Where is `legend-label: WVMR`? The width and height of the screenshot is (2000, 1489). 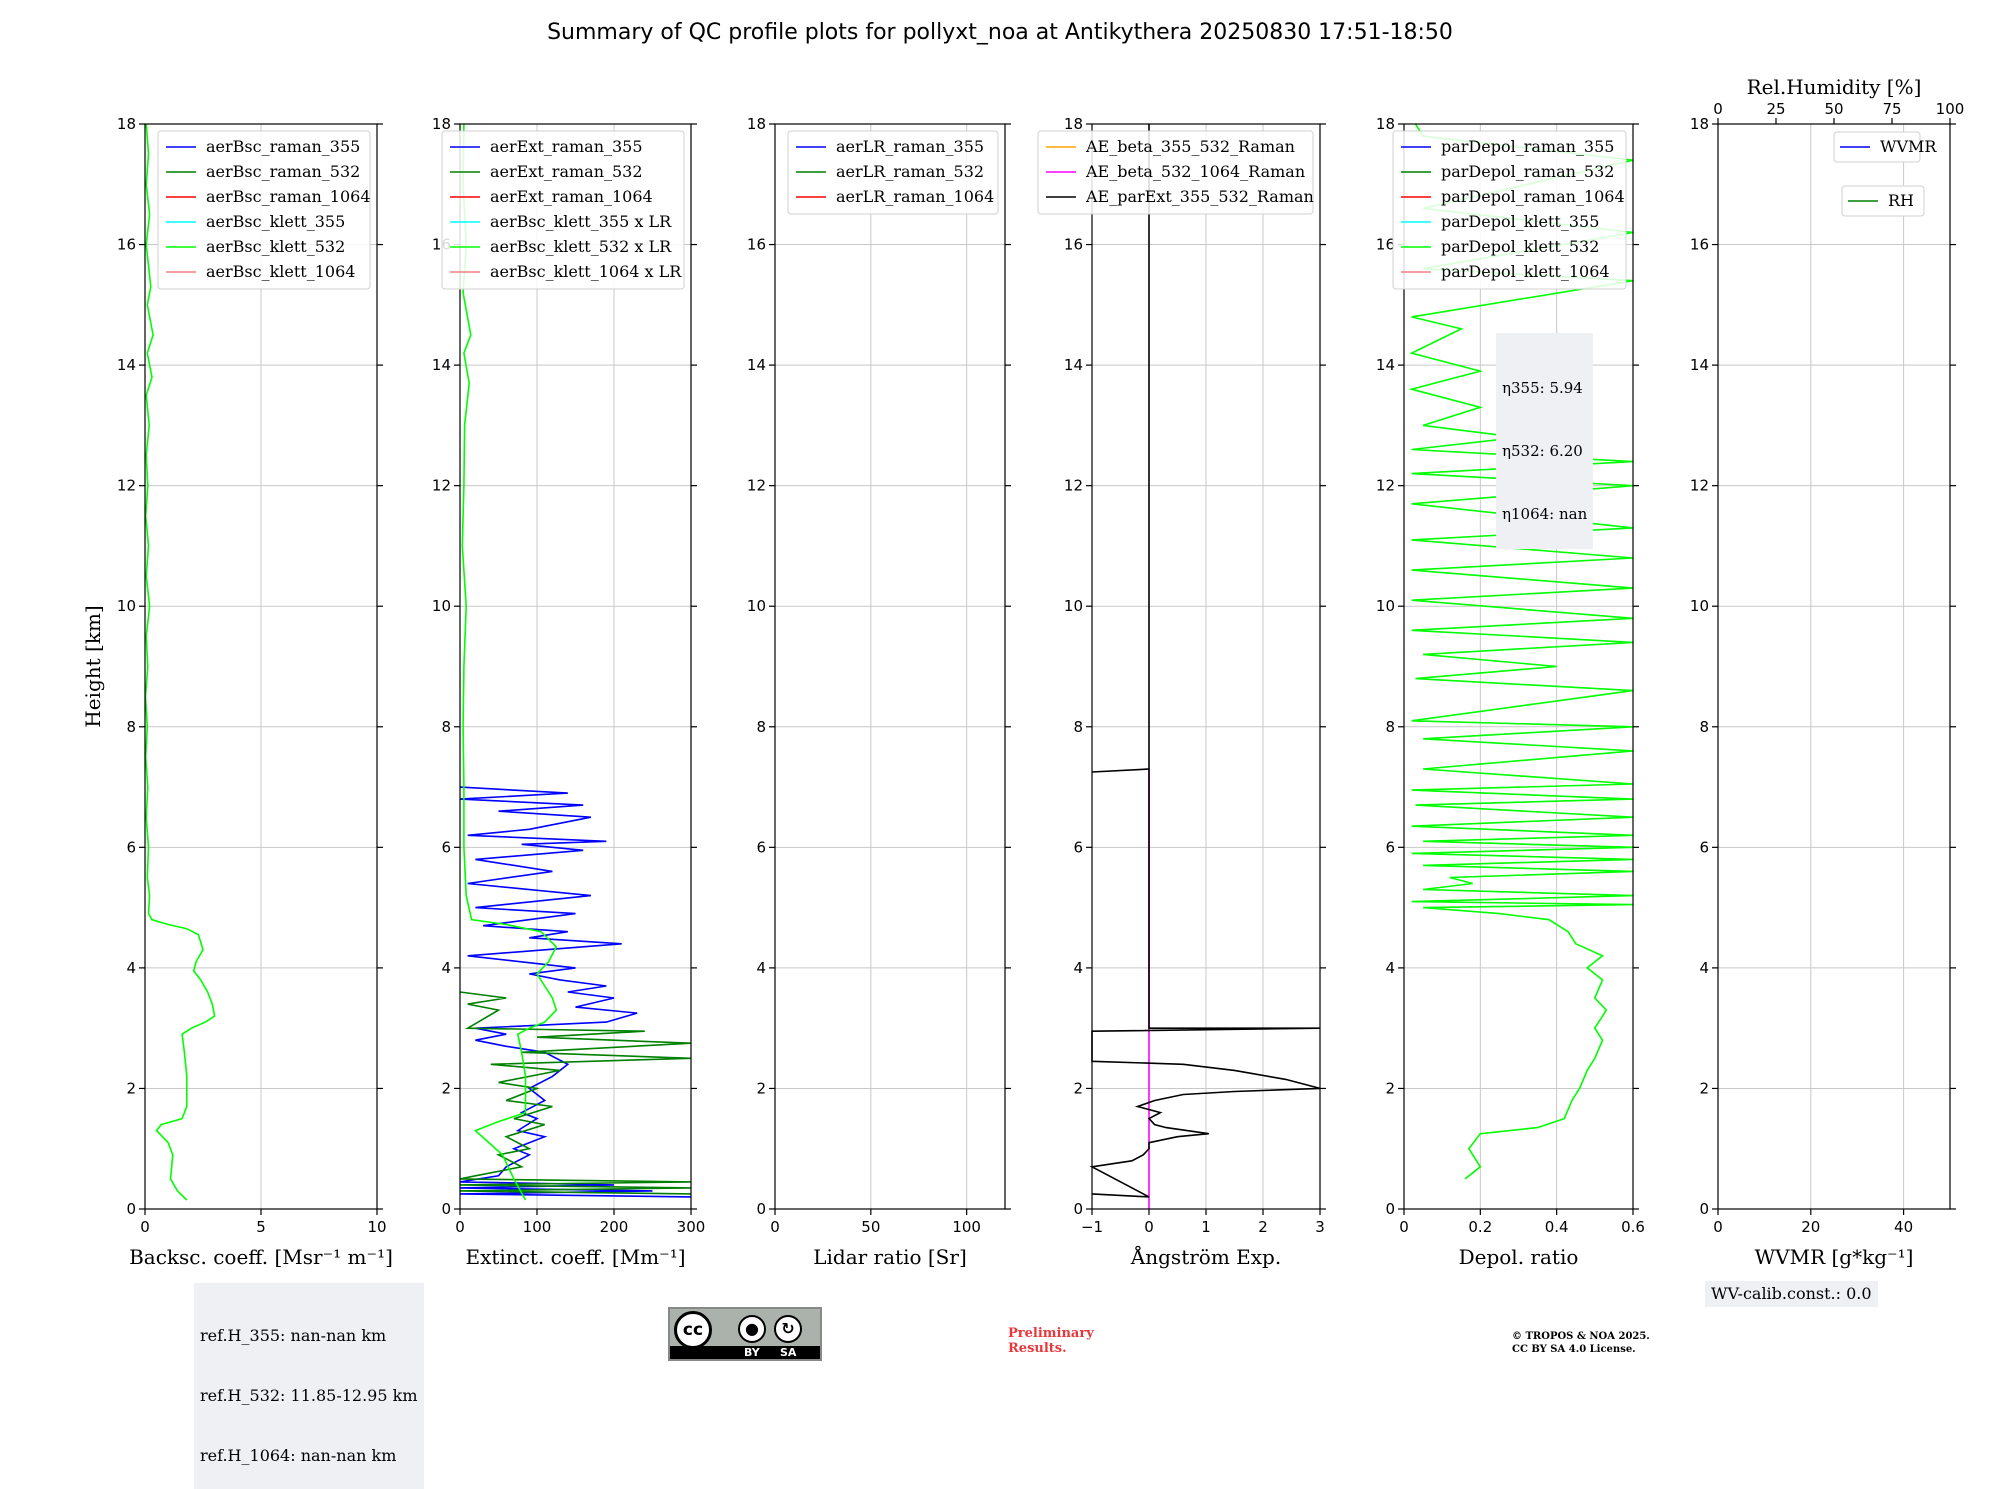
legend-label: WVMR is located at coordinates (1908, 146).